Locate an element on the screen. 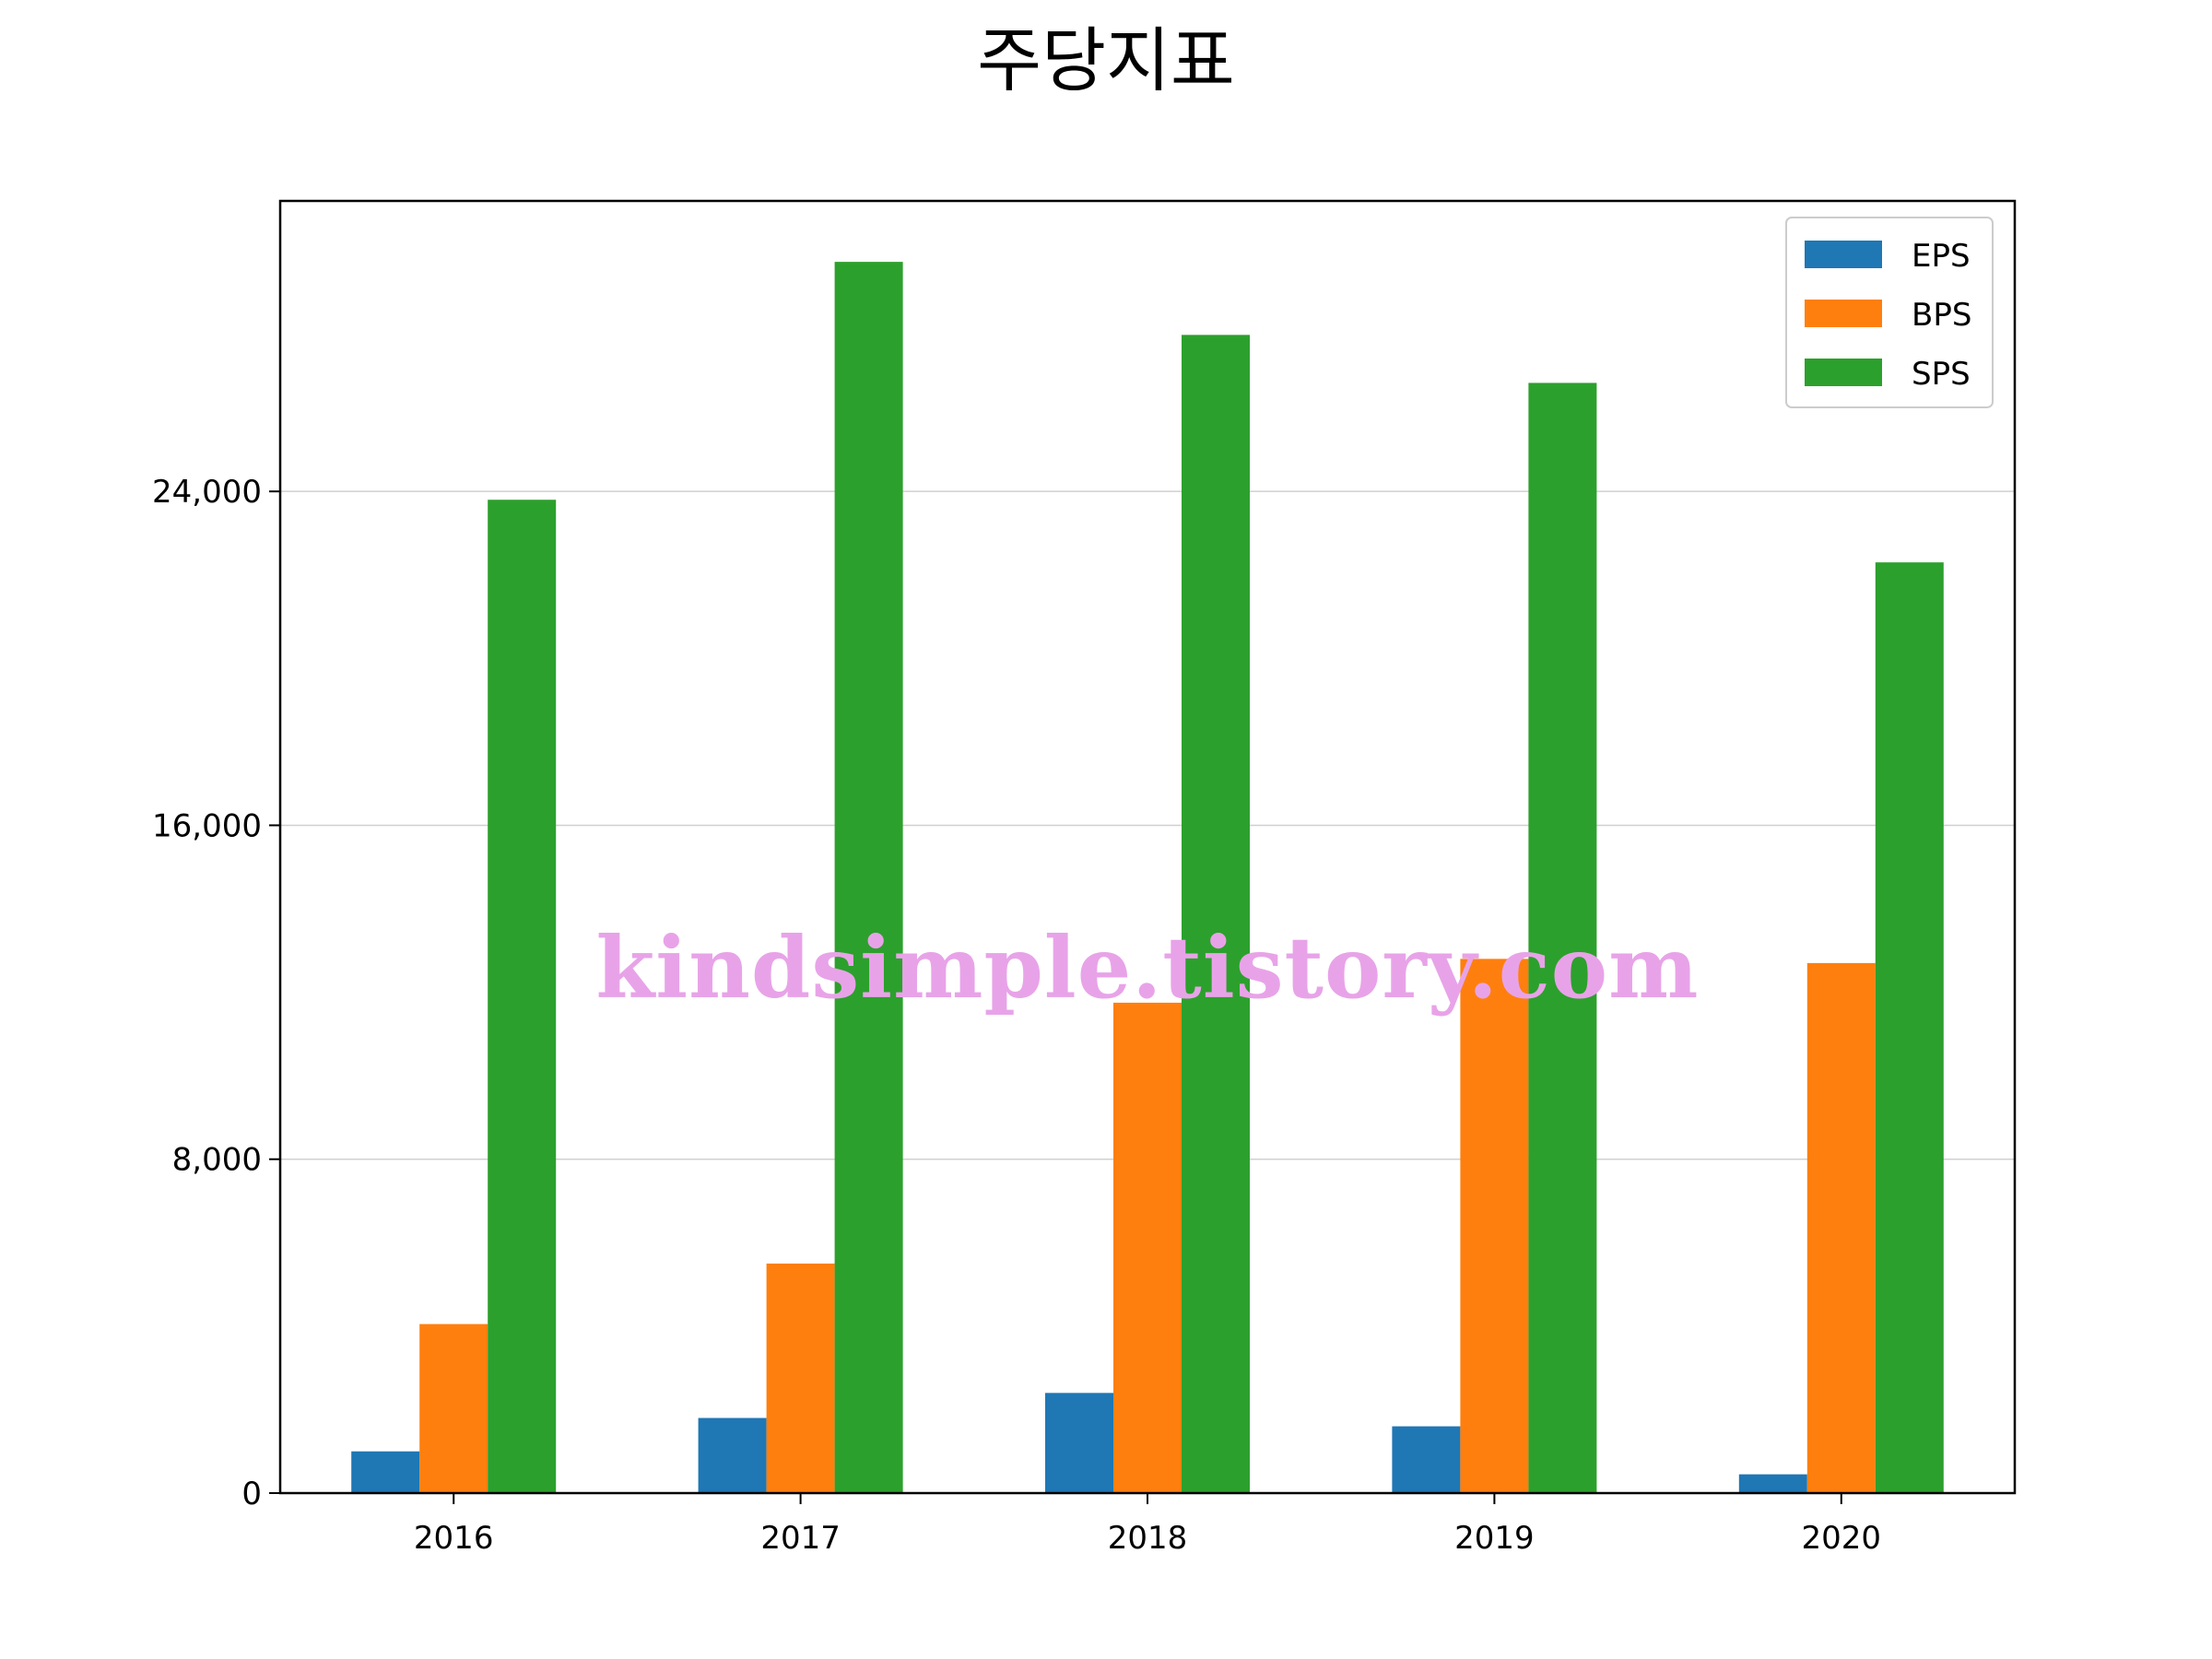 The width and height of the screenshot is (2212, 1659). bar-sps-2016 is located at coordinates (522, 997).